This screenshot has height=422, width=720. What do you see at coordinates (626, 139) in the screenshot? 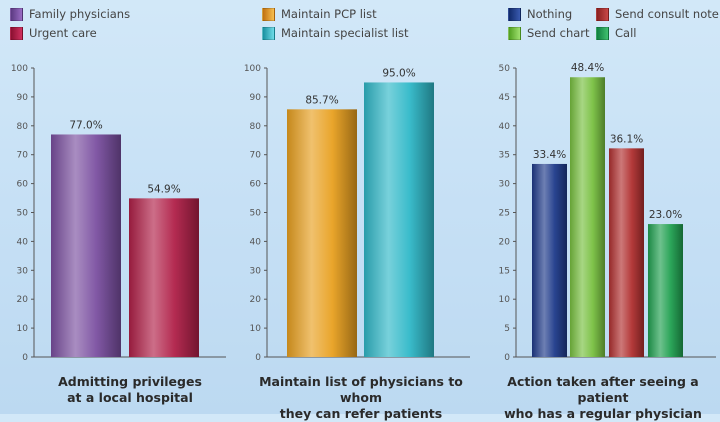
I see `bar-value-label: 36.1%` at bounding box center [626, 139].